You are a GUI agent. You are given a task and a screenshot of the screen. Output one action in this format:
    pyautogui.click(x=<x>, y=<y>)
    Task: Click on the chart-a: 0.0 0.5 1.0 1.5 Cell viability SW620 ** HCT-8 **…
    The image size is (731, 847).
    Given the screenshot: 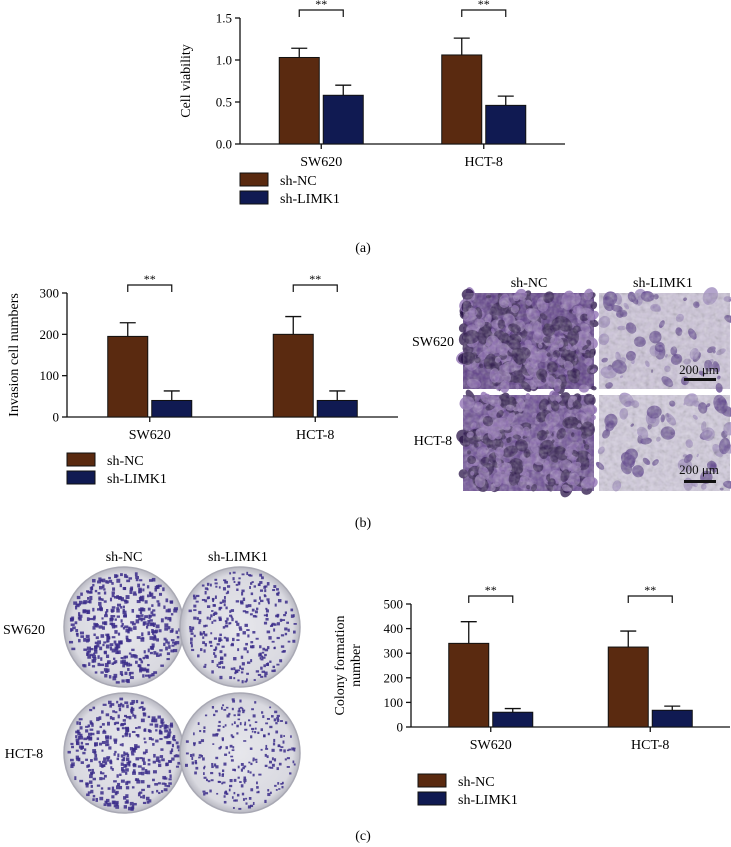 What is the action you would take?
    pyautogui.click(x=372, y=103)
    